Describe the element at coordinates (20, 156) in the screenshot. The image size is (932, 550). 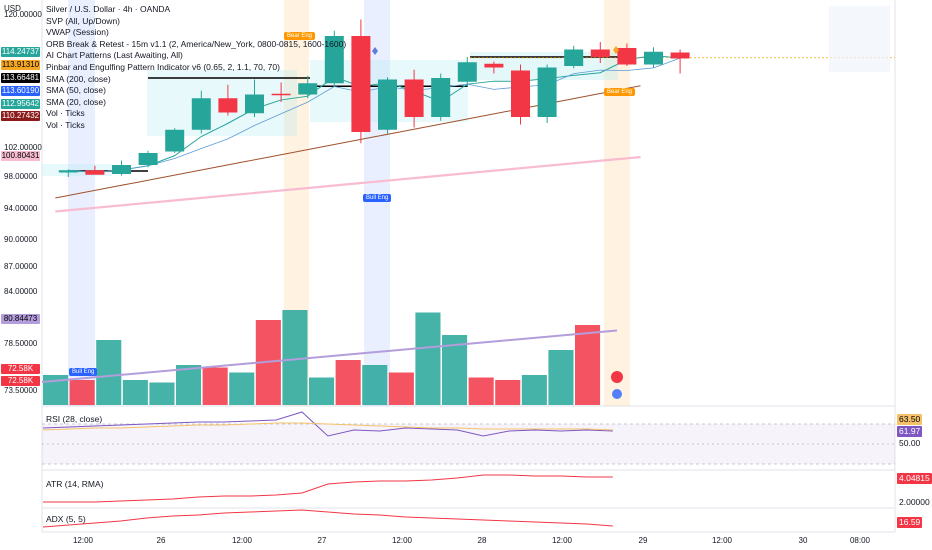
I see `price-tag-pink: 100.80431` at that location.